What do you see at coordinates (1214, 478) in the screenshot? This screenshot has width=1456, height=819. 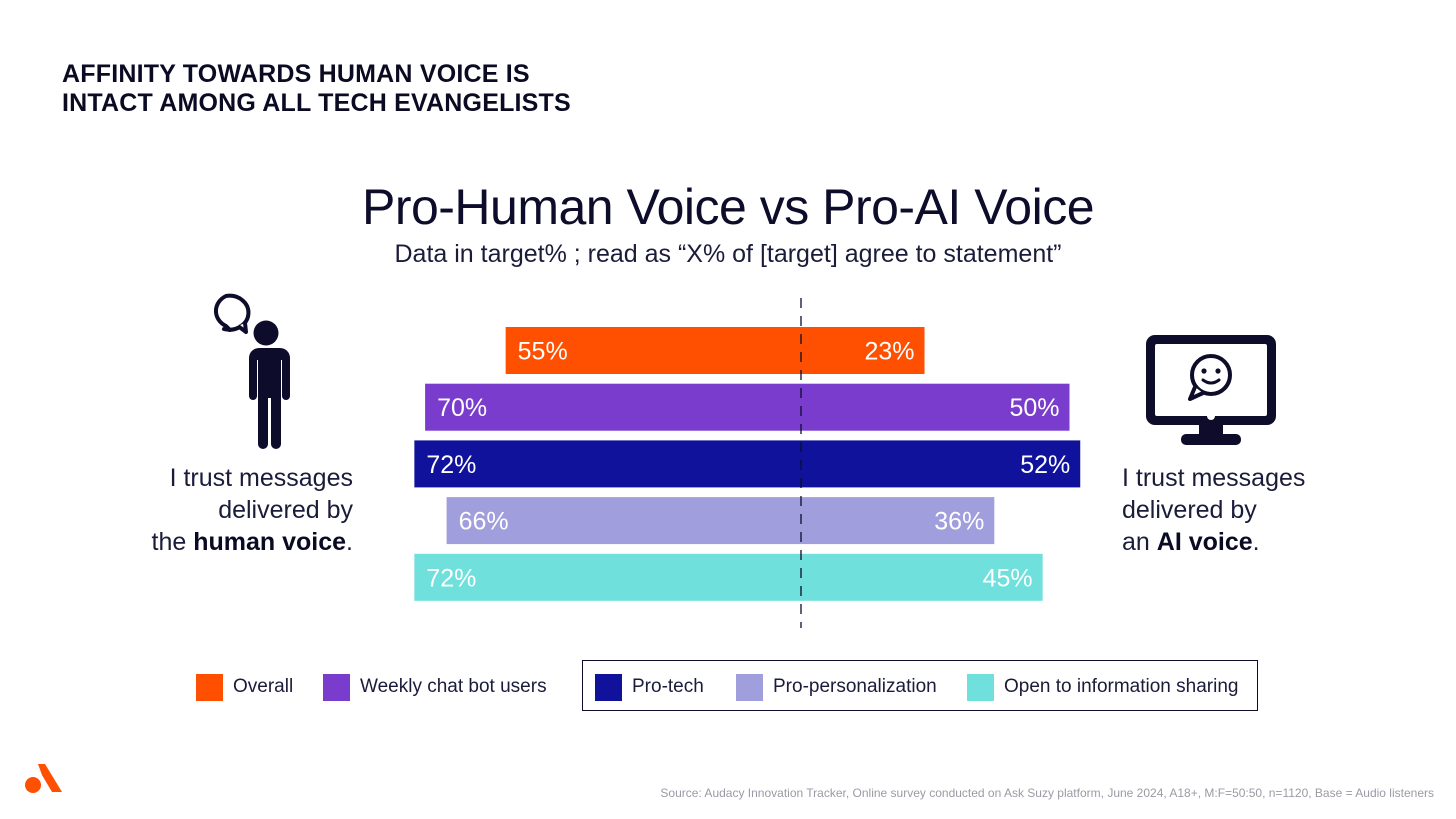 I see `right-statement-line-1: I trust messages` at bounding box center [1214, 478].